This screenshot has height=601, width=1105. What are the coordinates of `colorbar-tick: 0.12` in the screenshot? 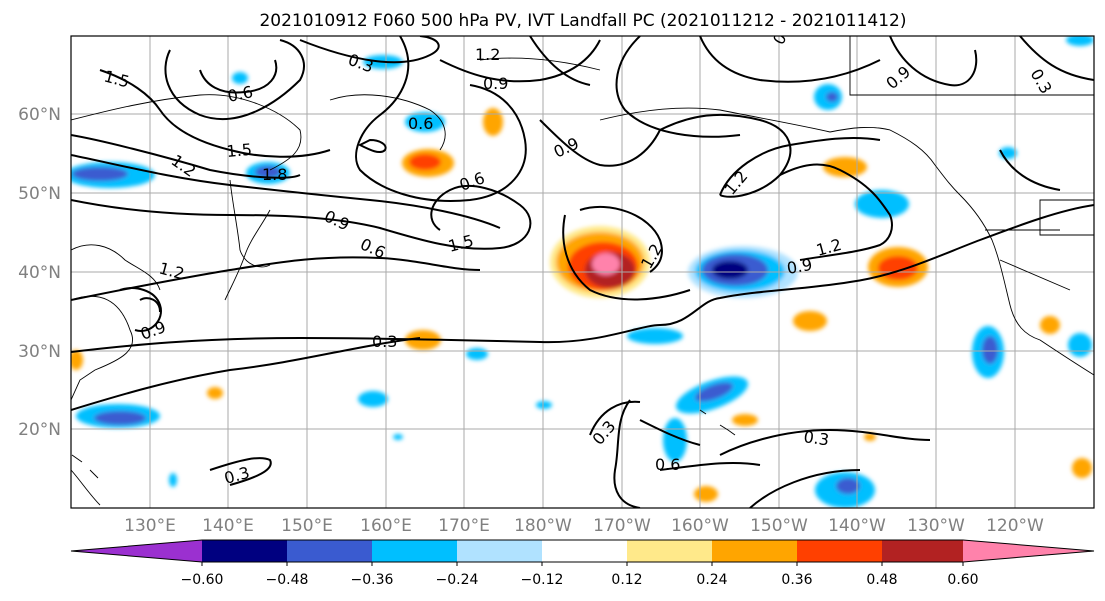 It's located at (626, 580).